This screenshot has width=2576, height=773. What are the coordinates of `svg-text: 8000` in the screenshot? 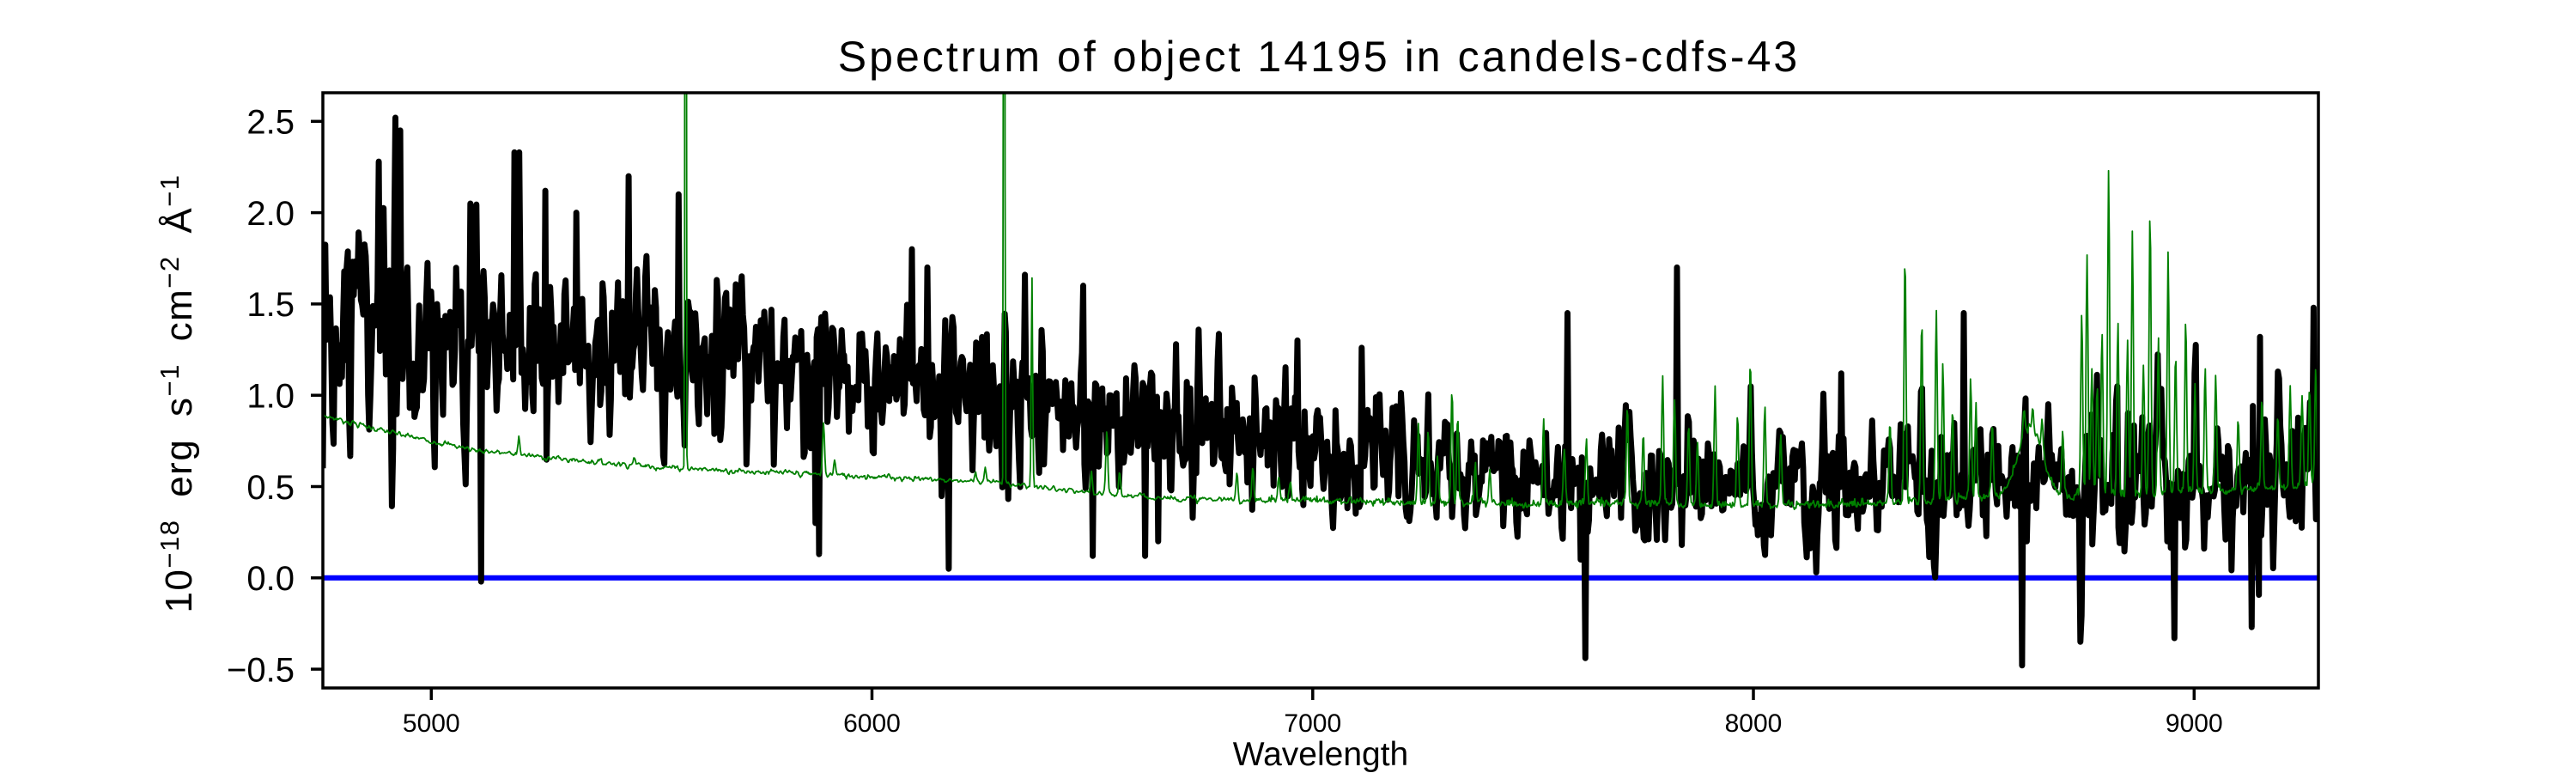 It's located at (1754, 723).